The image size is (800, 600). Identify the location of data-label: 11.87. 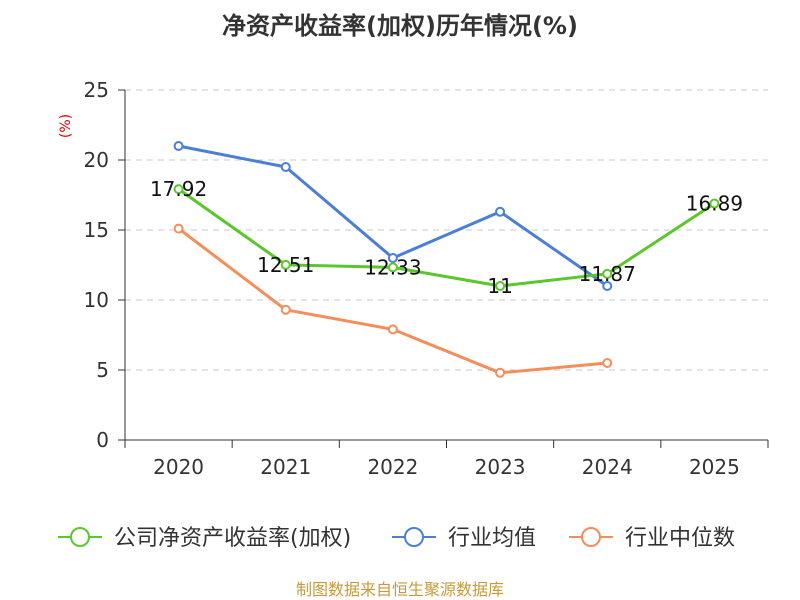
(607, 274).